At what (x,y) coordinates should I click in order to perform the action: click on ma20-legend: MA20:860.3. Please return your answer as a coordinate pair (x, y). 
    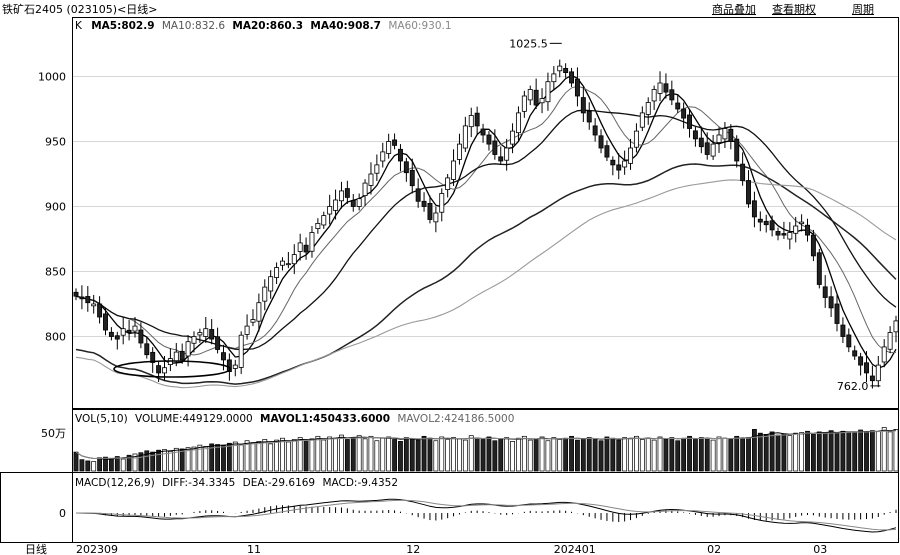
    Looking at the image, I should click on (267, 26).